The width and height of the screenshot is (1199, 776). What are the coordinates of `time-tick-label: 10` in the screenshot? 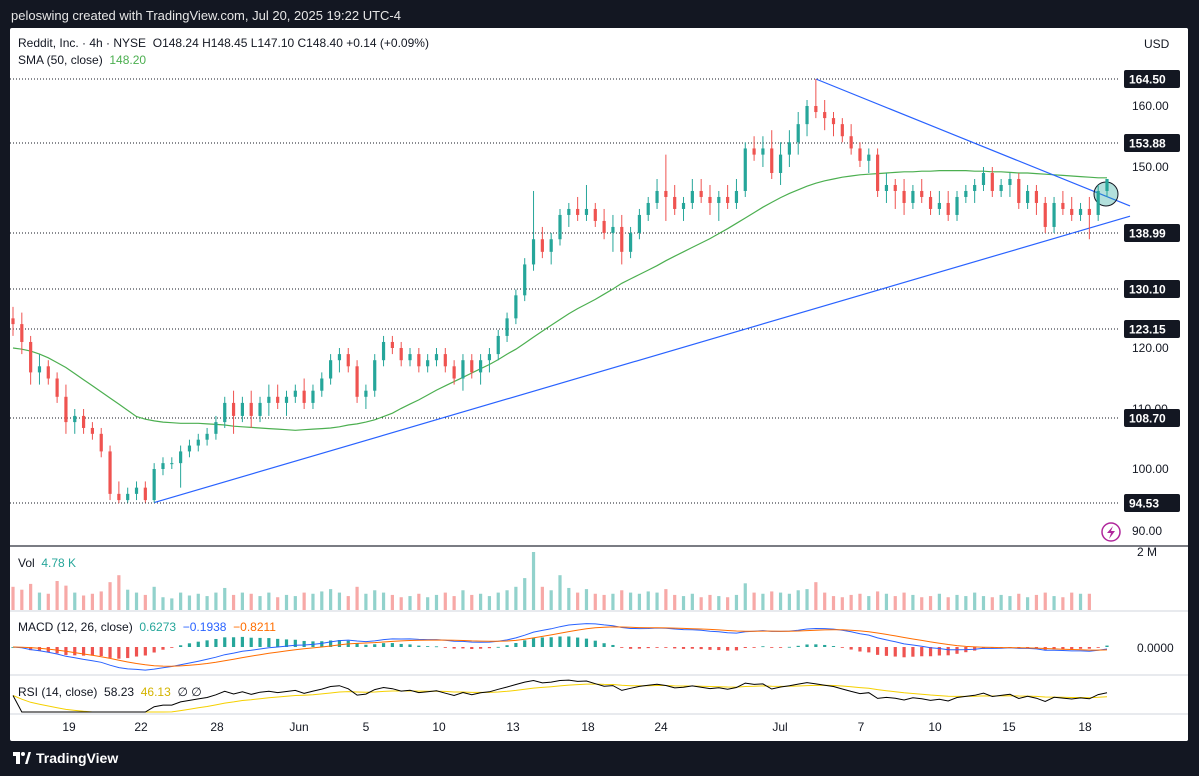 It's located at (439, 727).